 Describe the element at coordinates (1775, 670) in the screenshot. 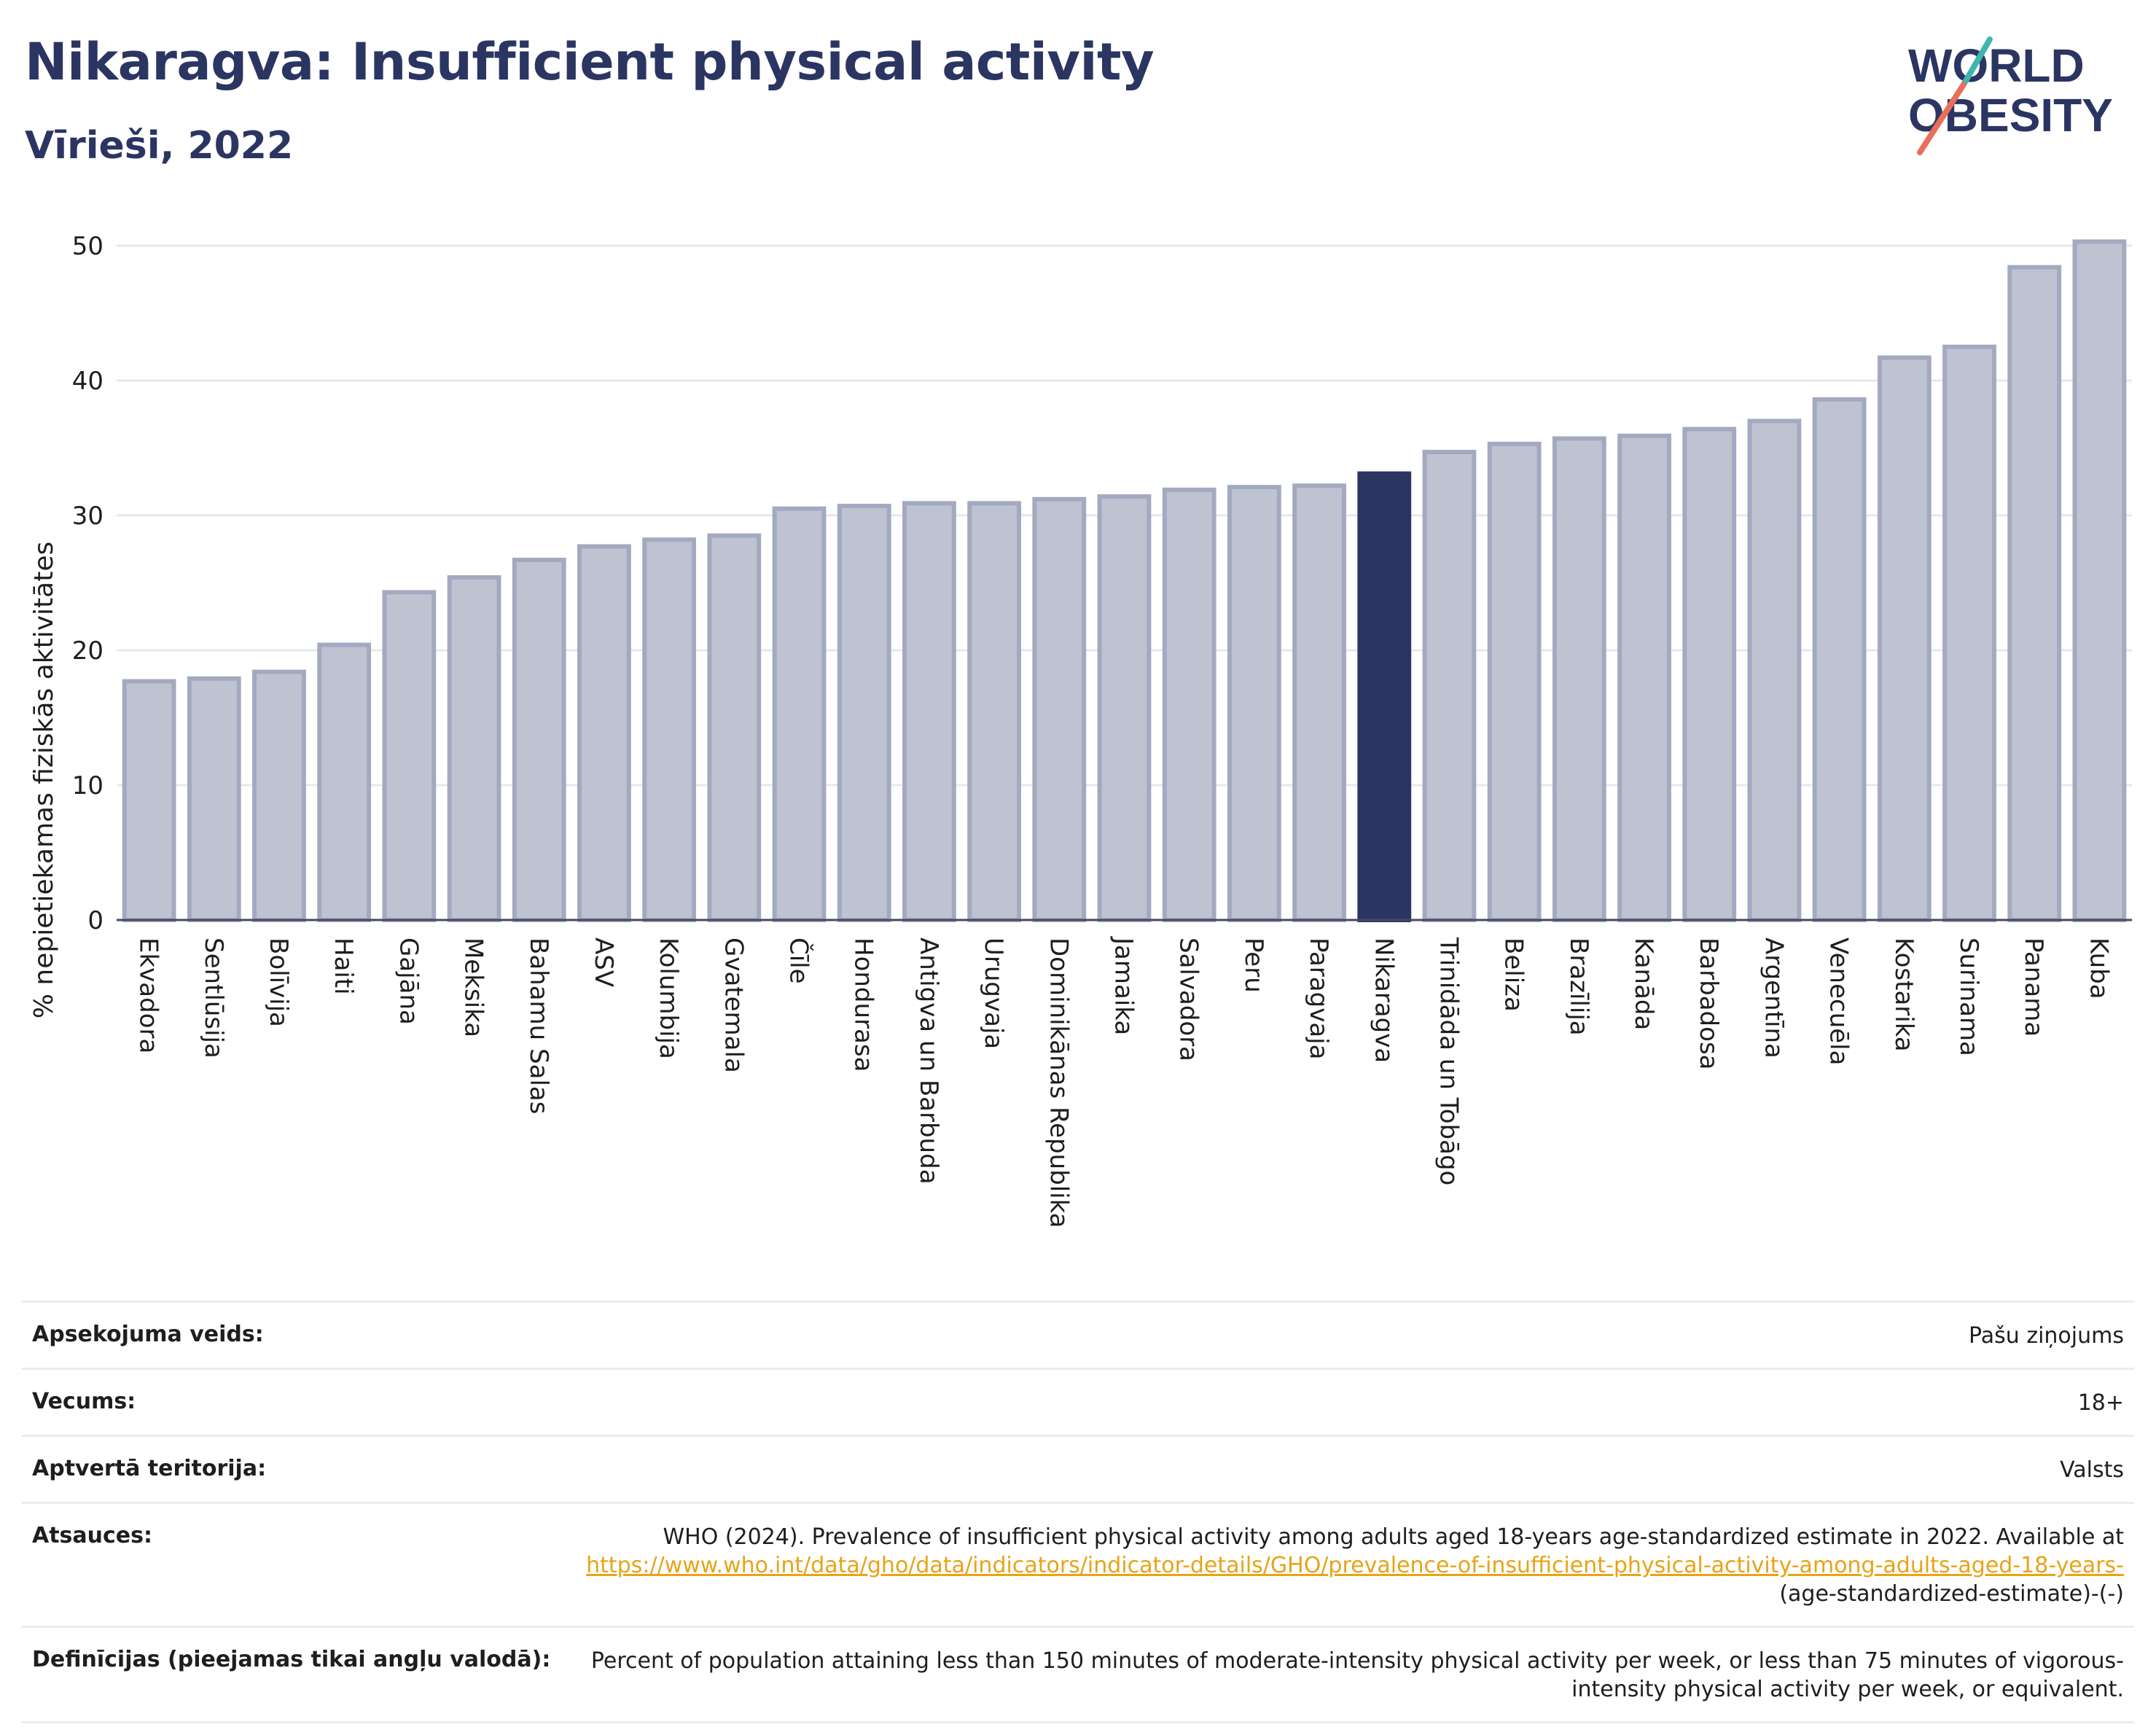

I see `bar-argentīna` at that location.